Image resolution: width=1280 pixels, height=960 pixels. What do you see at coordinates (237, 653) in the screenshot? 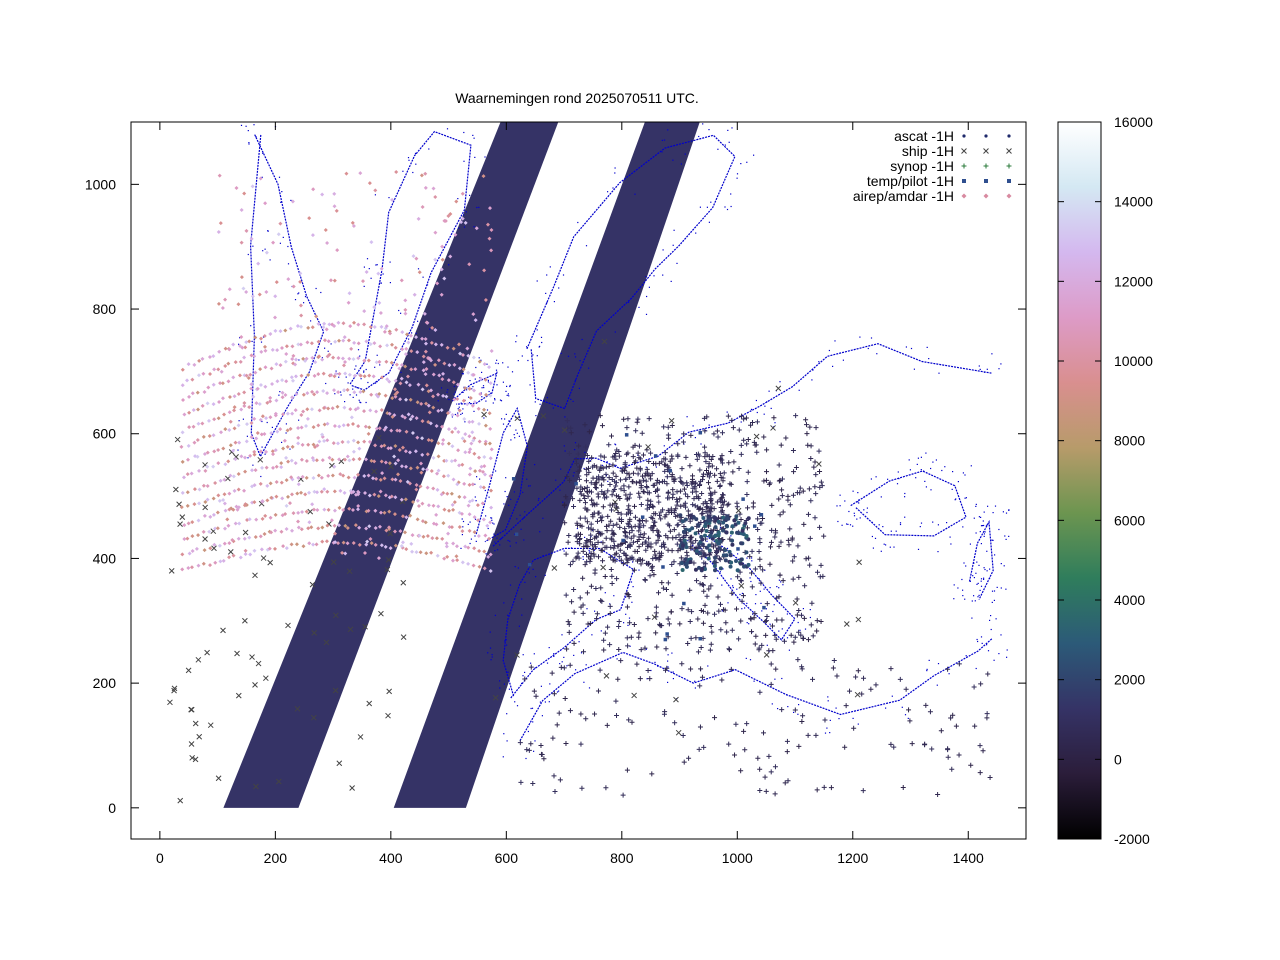
I see `ship-obs` at bounding box center [237, 653].